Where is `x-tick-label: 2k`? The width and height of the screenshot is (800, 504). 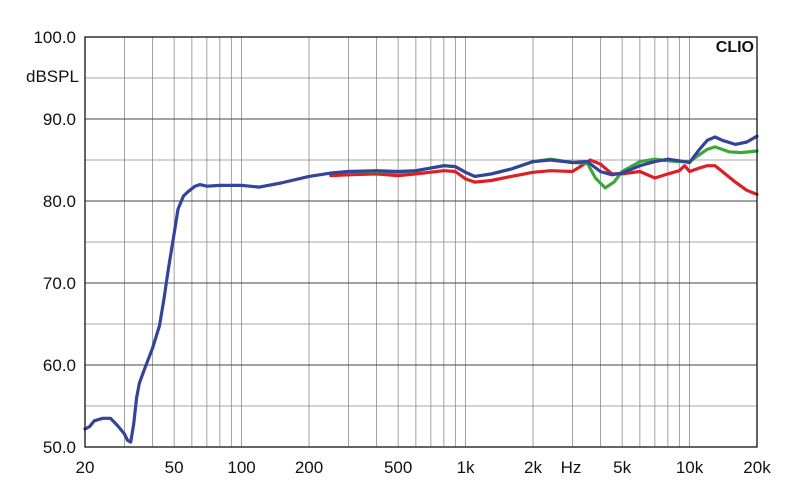
x-tick-label: 2k is located at coordinates (533, 467).